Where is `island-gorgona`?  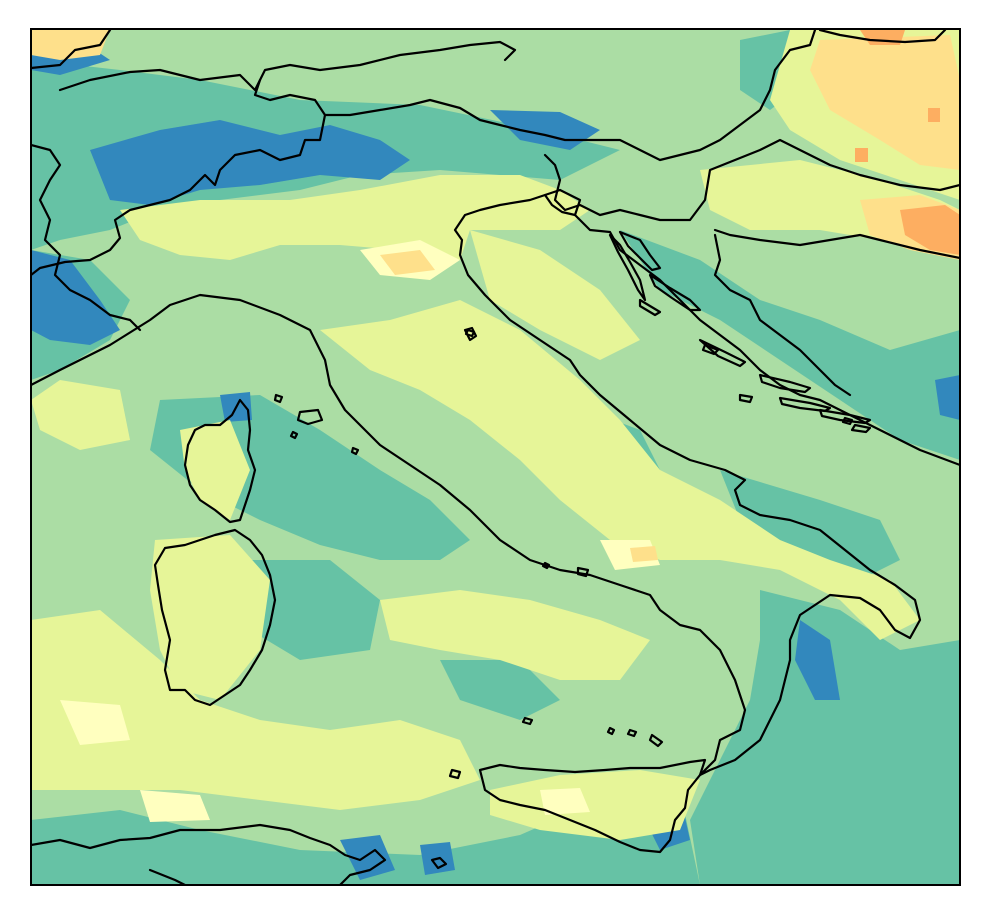 island-gorgona is located at coordinates (294, 435).